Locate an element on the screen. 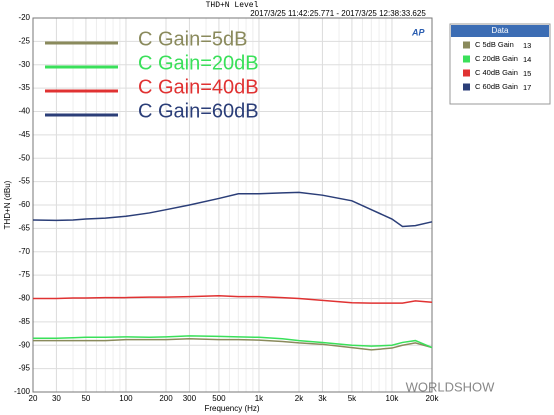  y-tick-label: -90 is located at coordinates (24, 344).